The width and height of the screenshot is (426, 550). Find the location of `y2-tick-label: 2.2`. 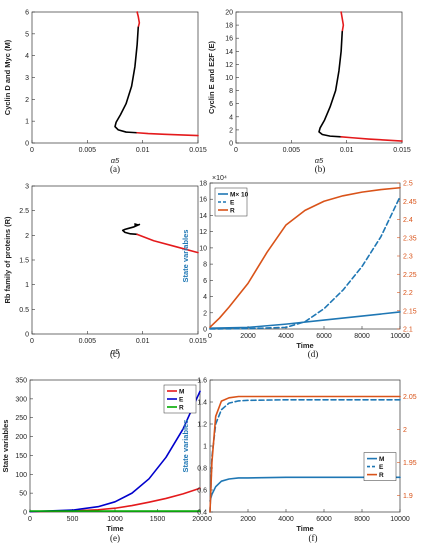

y2-tick-label: 2.2 is located at coordinates (408, 293).